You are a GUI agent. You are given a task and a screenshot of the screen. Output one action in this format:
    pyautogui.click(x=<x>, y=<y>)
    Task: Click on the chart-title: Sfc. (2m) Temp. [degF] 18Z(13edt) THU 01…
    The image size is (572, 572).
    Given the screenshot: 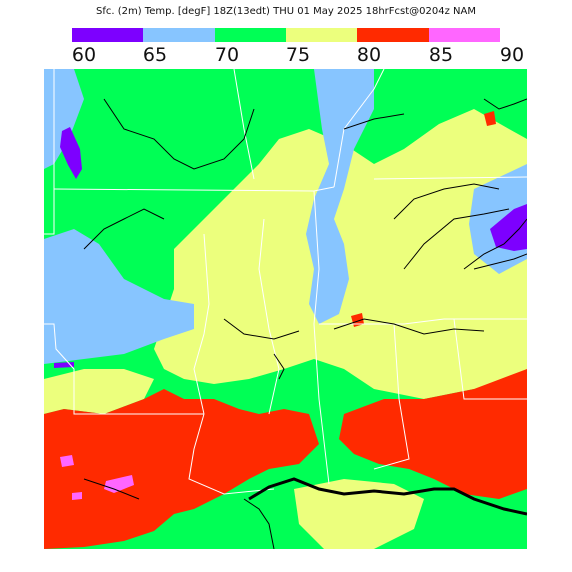 What is the action you would take?
    pyautogui.click(x=286, y=11)
    